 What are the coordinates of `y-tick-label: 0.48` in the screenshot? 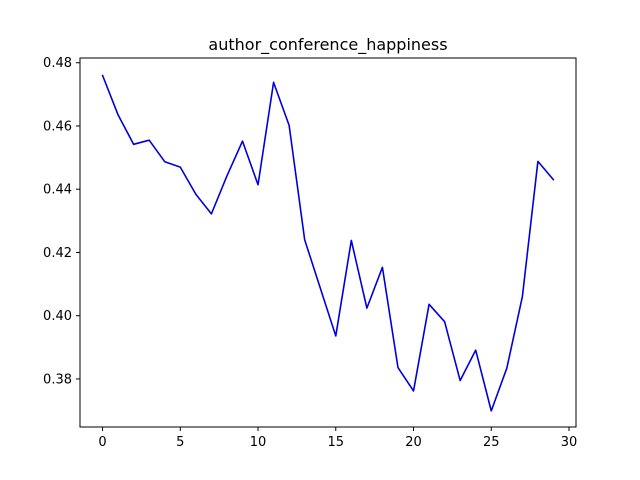 It's located at (57, 63).